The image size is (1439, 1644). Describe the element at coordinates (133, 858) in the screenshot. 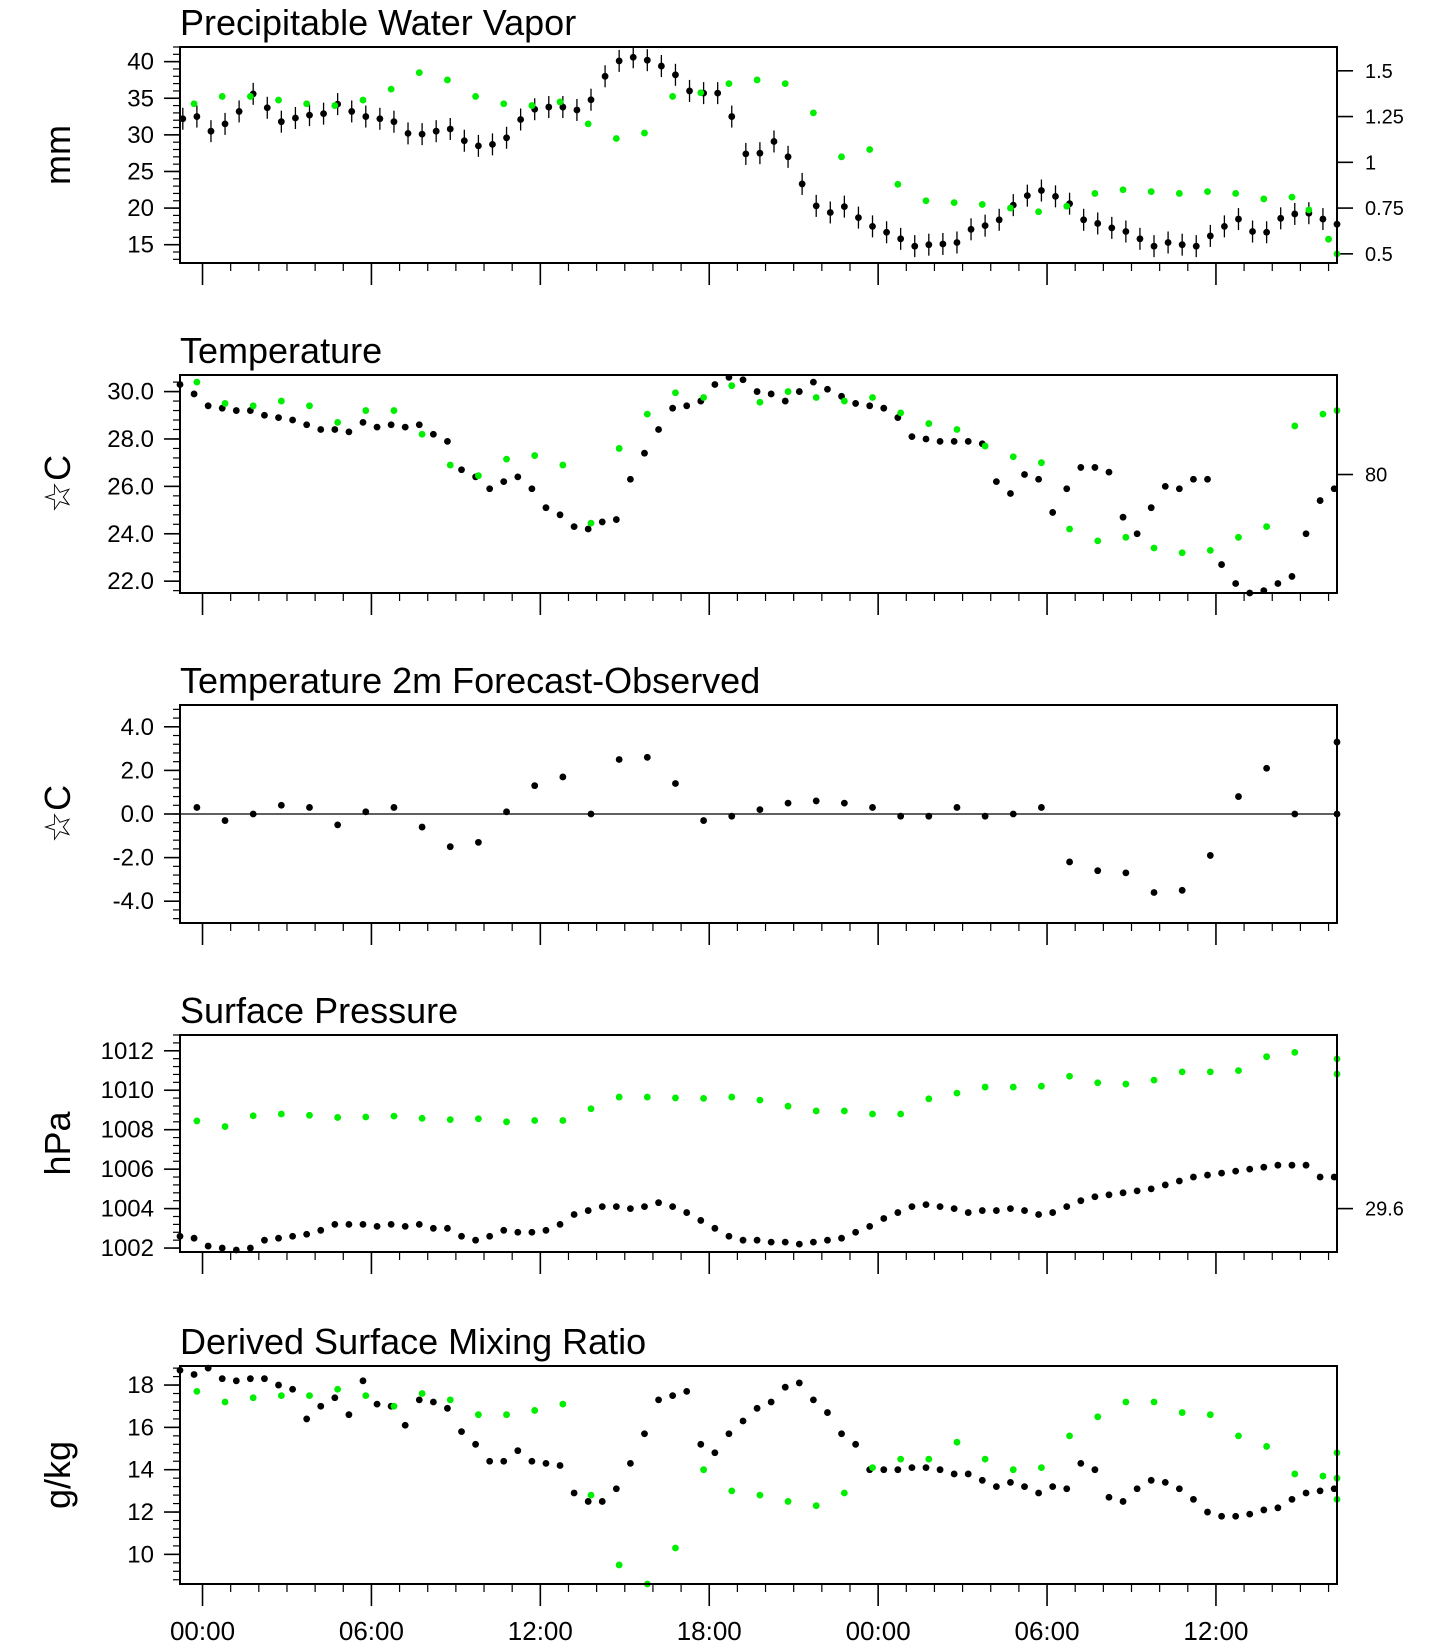

I see `y-tick-label: -2.0` at that location.